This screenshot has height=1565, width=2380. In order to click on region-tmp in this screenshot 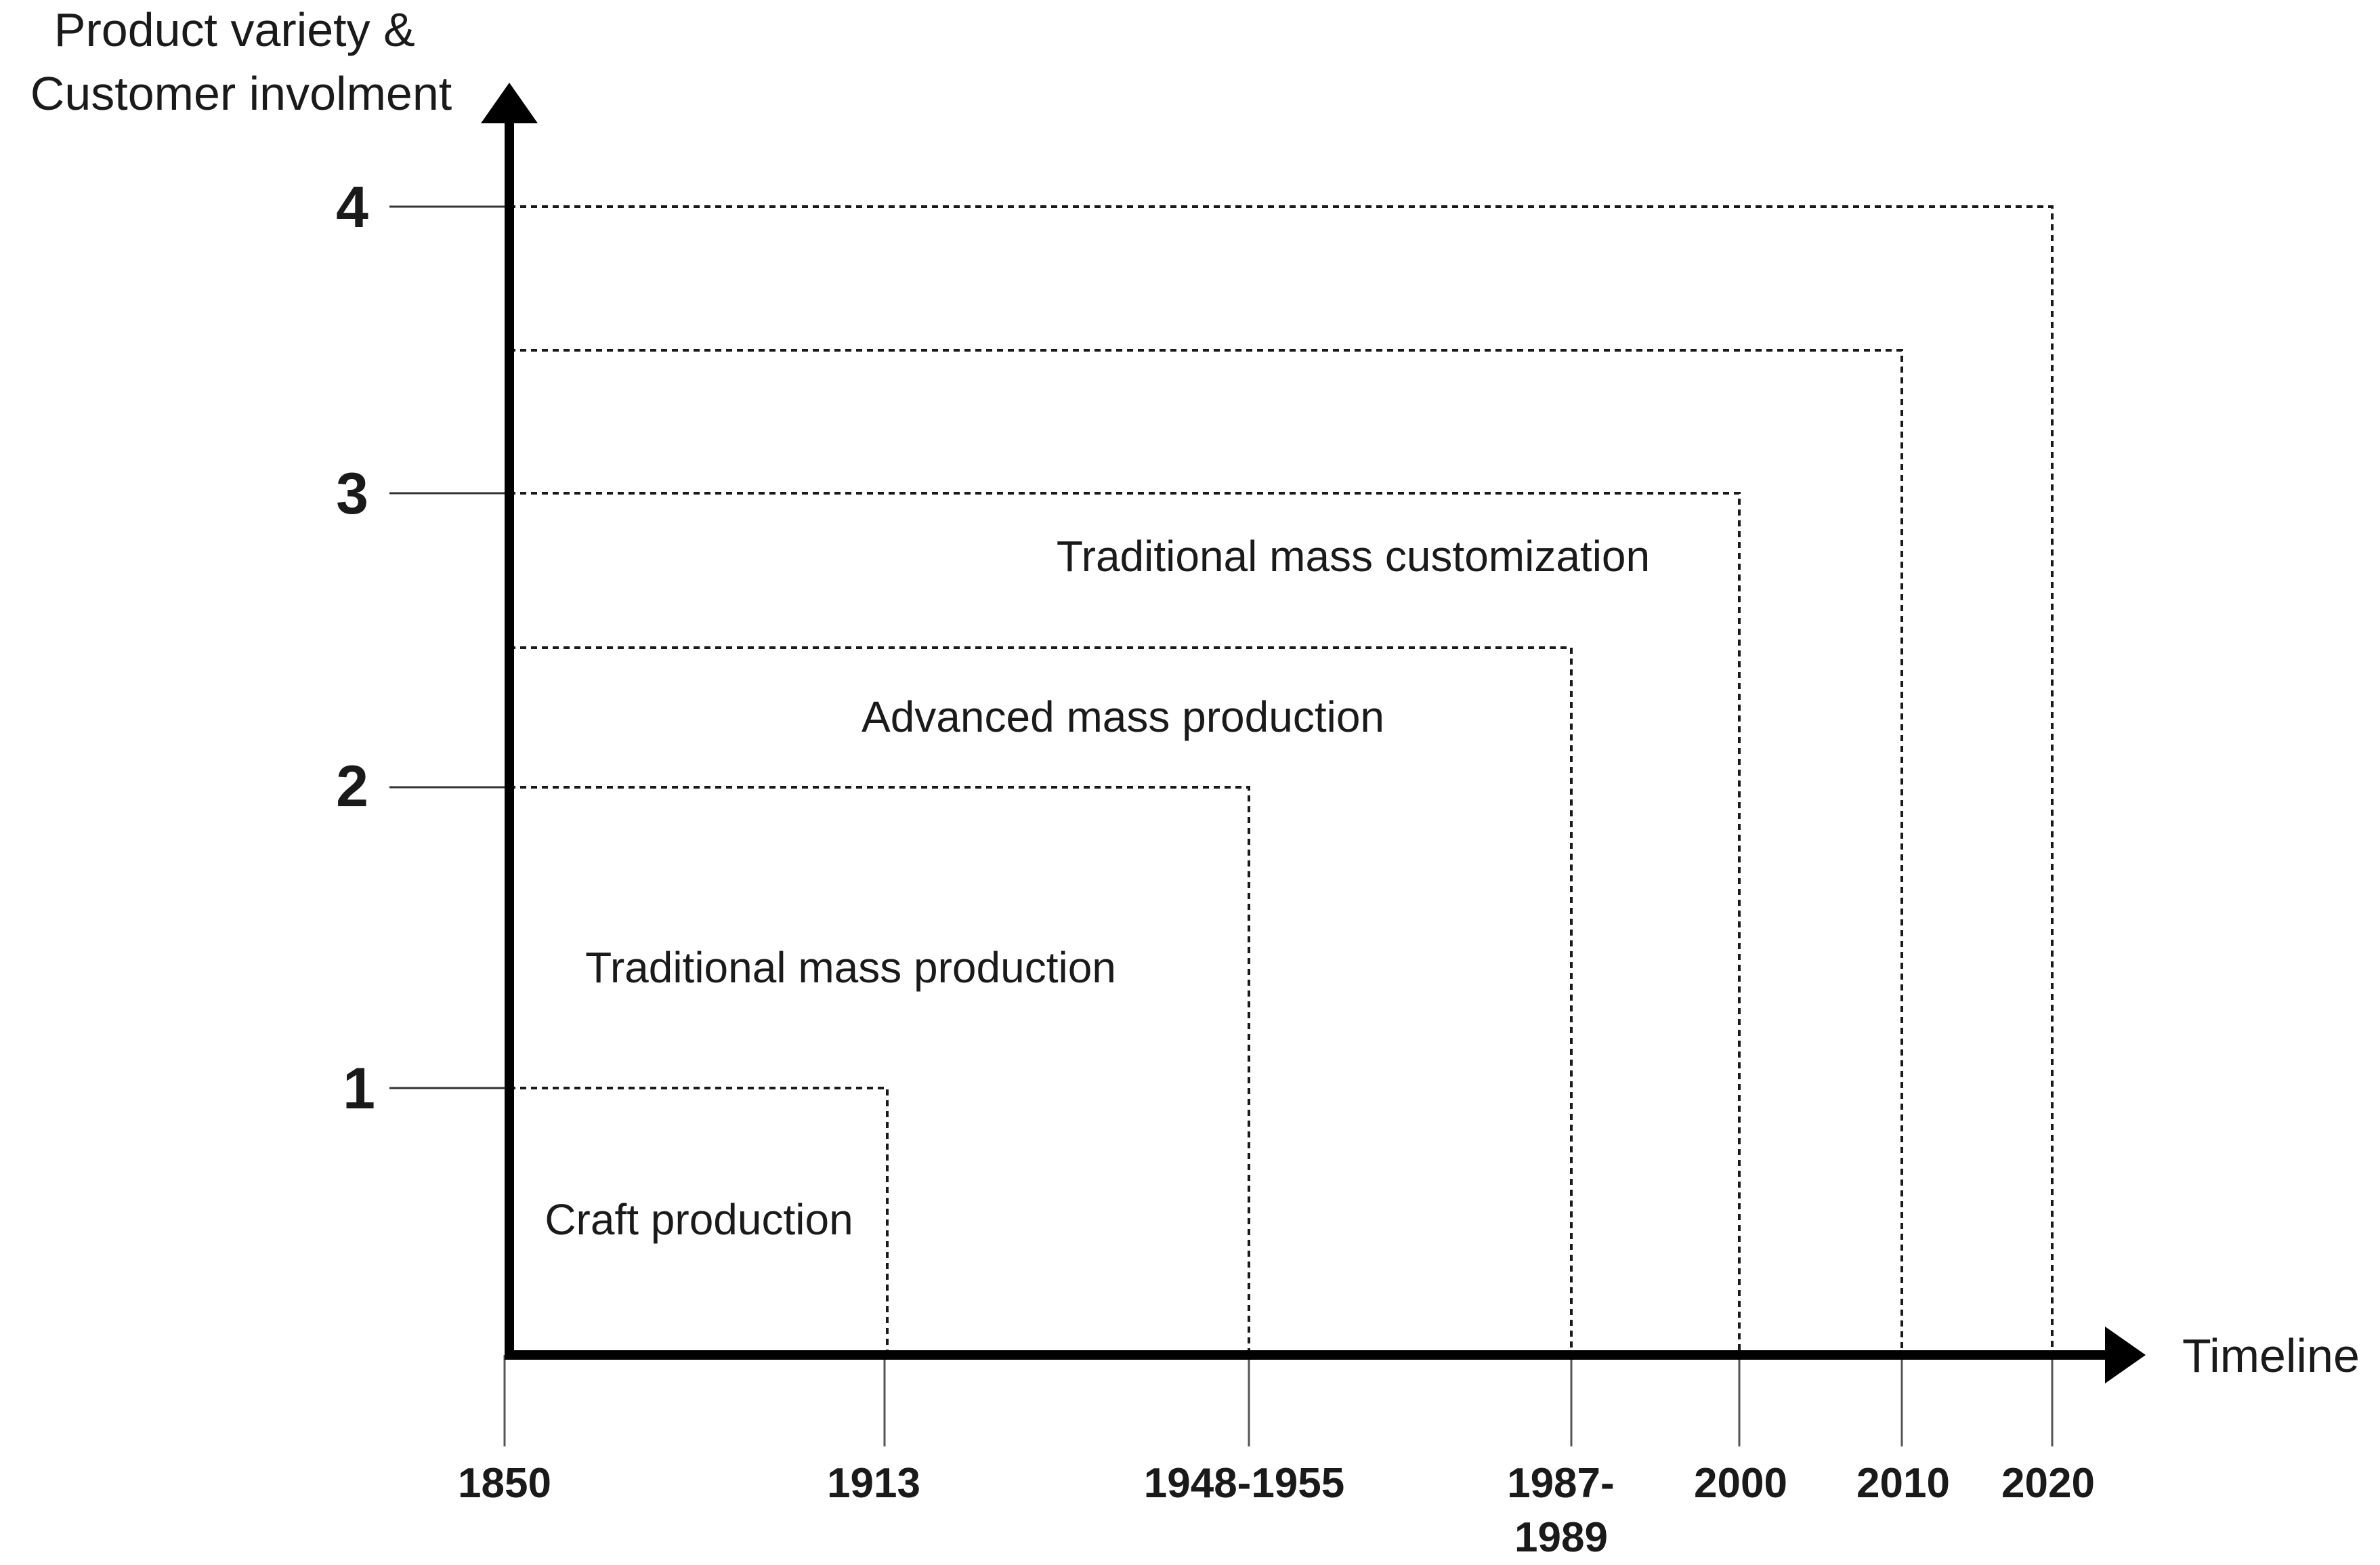, I will do `click(879, 1071)`.